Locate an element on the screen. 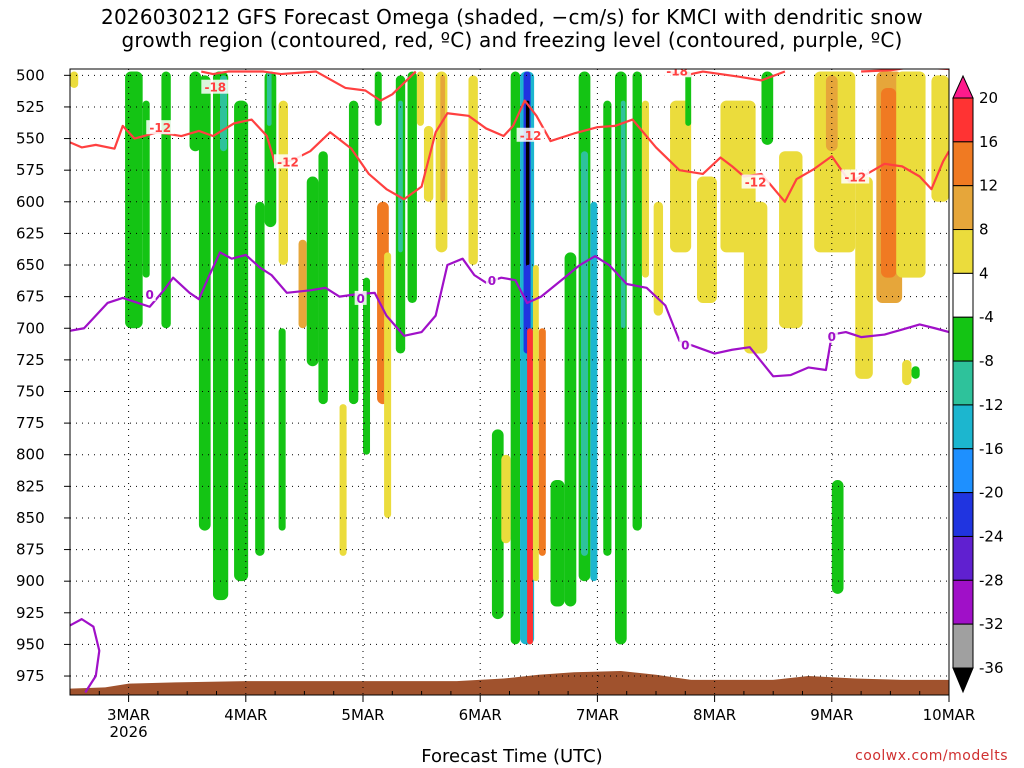 The width and height of the screenshot is (1024, 768). colorbar-label-3: 8 is located at coordinates (984, 230).